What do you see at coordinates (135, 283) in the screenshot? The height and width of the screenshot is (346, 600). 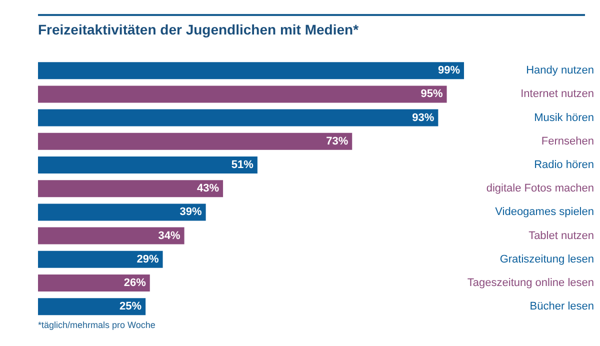 I see `data-label: 26%` at bounding box center [135, 283].